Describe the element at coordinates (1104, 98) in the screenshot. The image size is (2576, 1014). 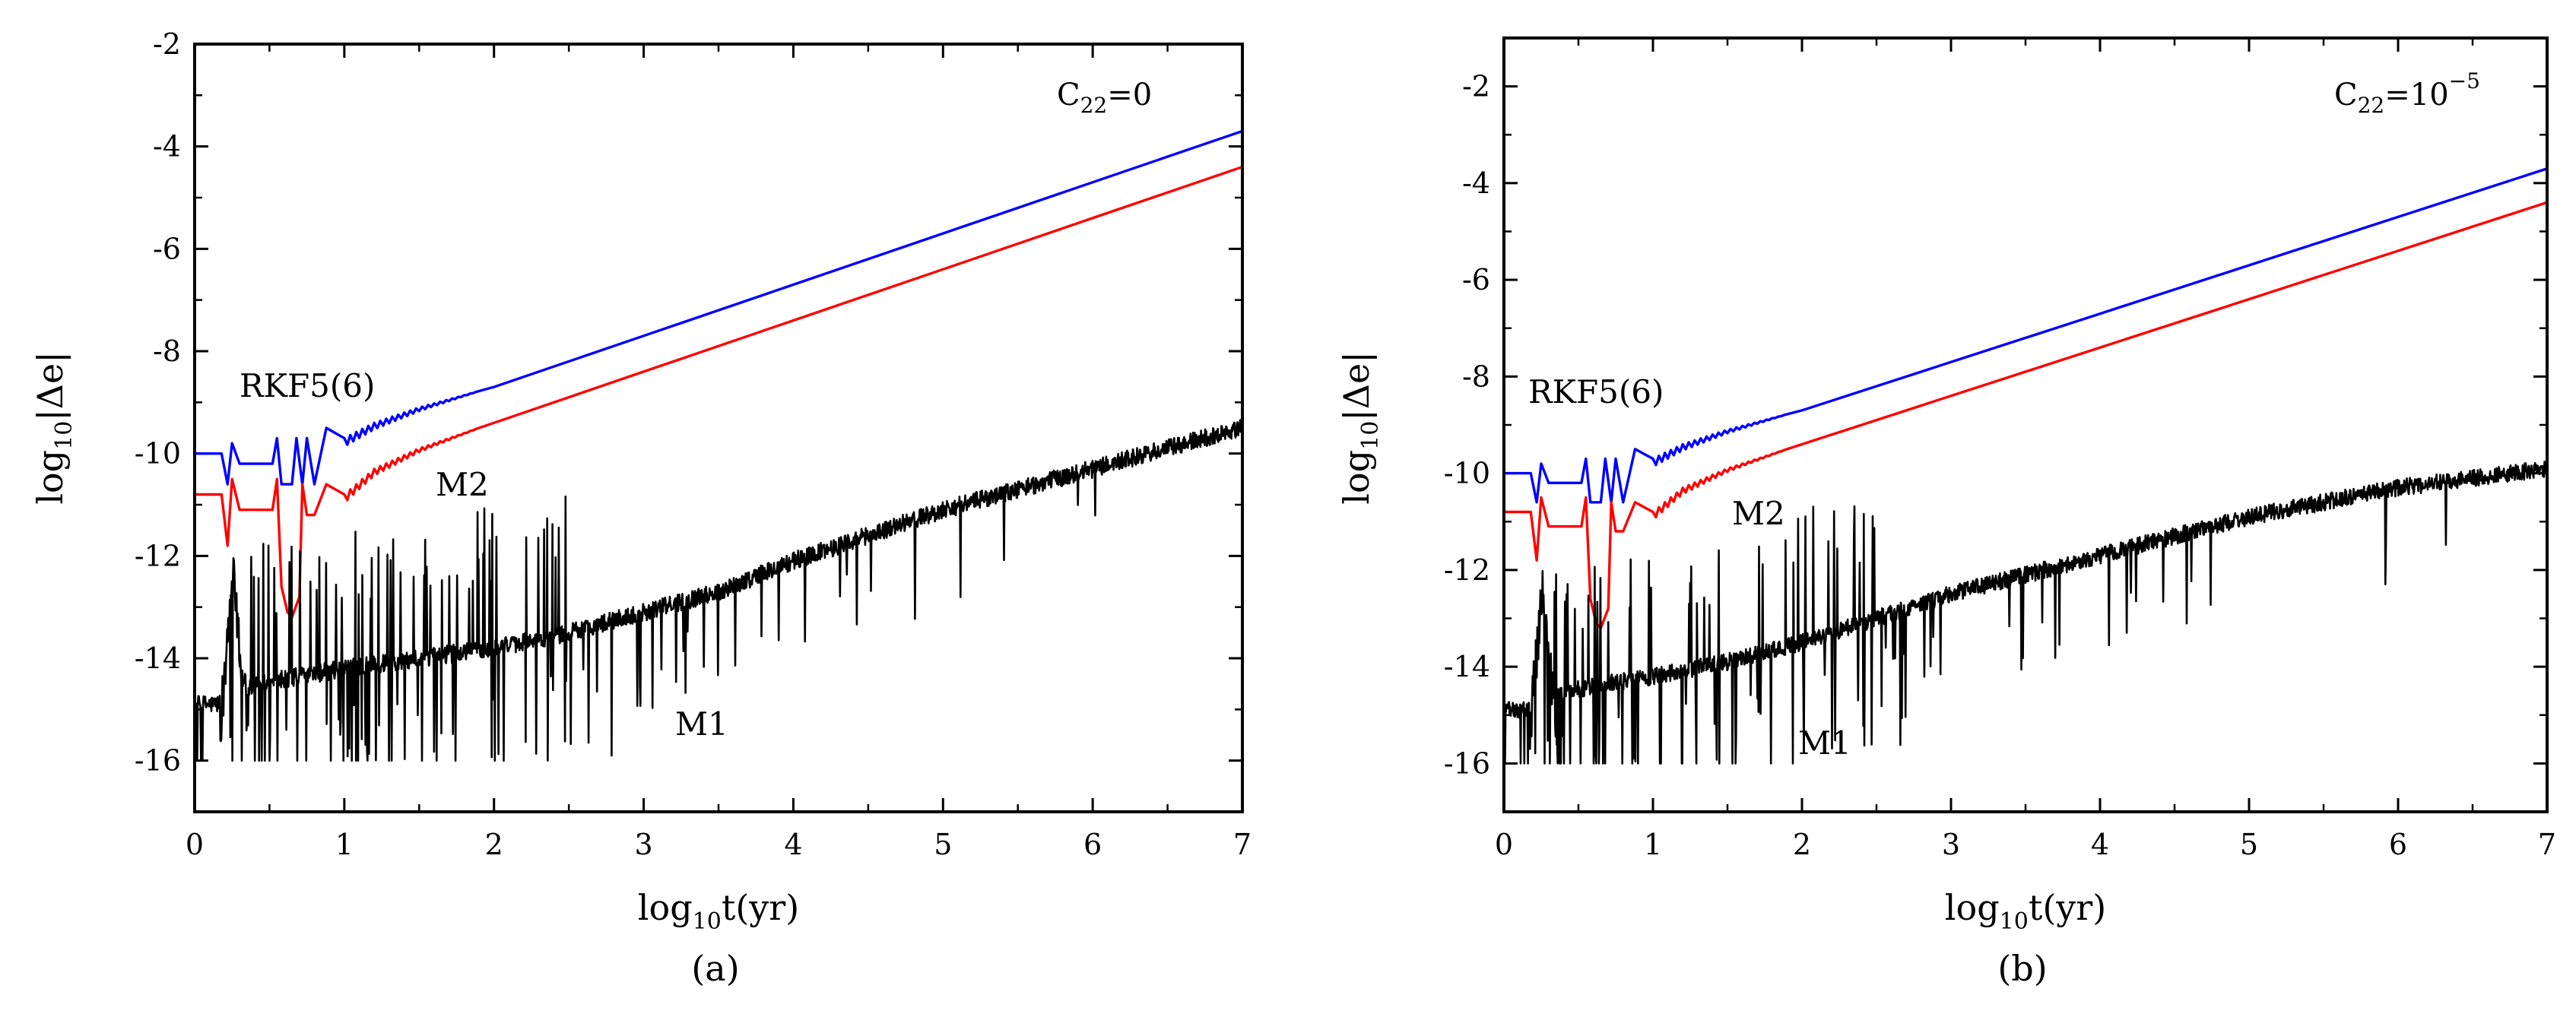
I see `panel-a-annotation: C22=0` at that location.